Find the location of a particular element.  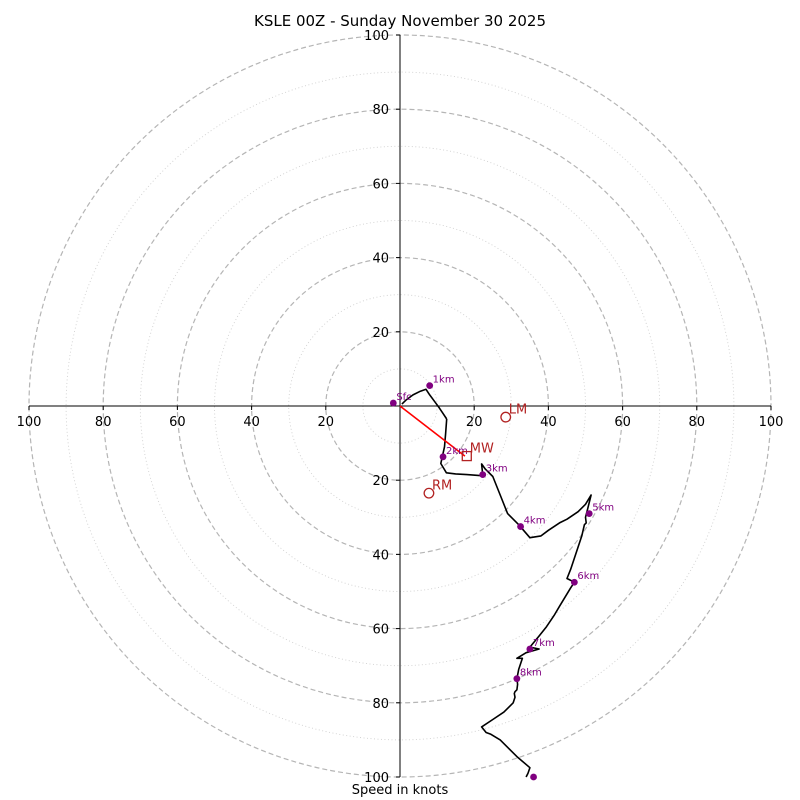

height-marker-label: 3km is located at coordinates (497, 469).